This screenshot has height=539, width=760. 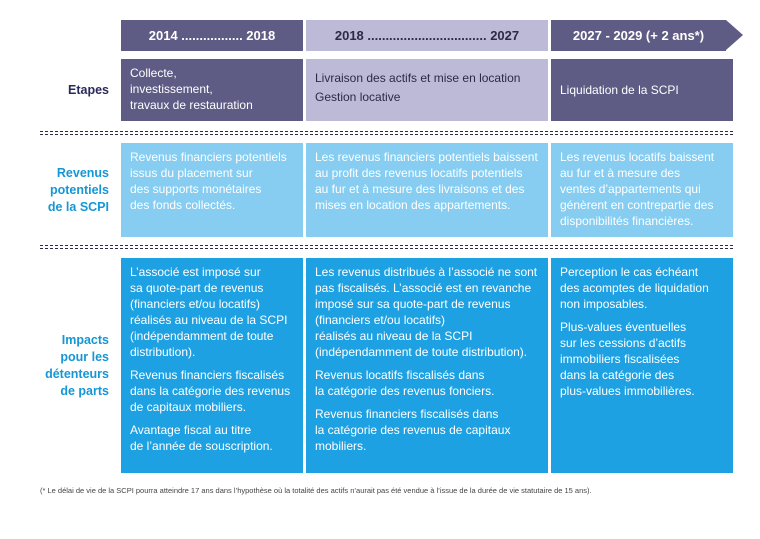 What do you see at coordinates (734, 35) in the screenshot?
I see `timeline-arrow-icon` at bounding box center [734, 35].